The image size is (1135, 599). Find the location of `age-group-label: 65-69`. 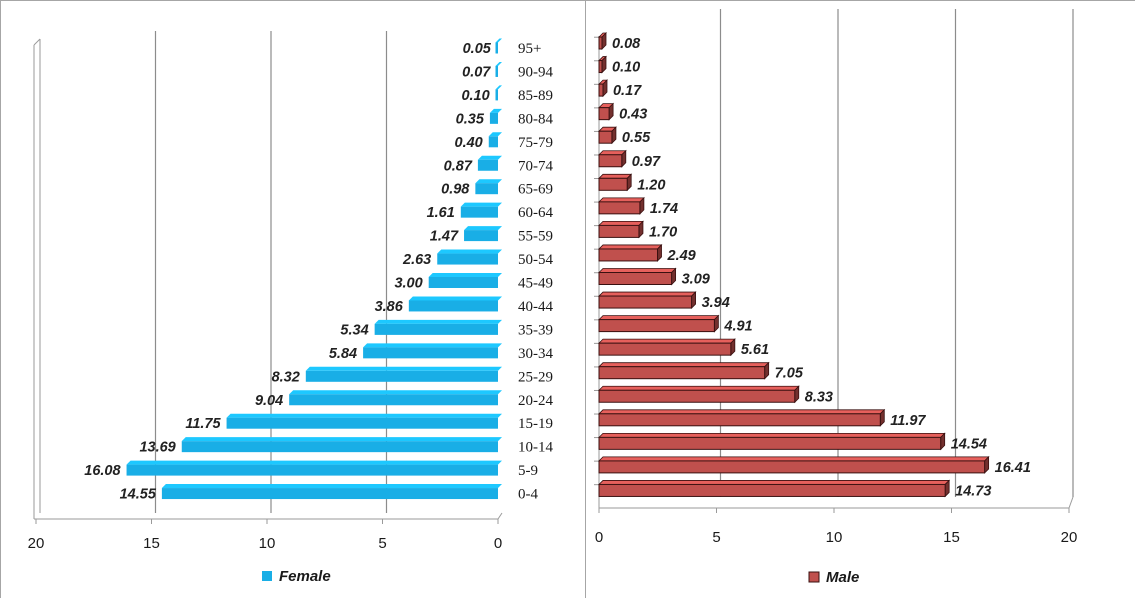

age-group-label: 65-69 is located at coordinates (535, 190).